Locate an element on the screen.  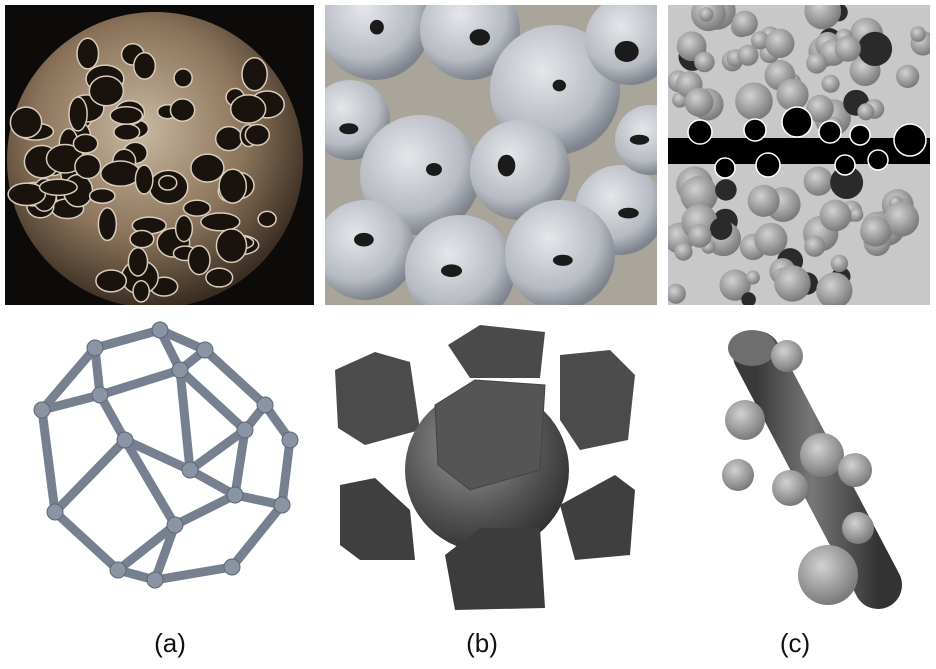
wireframe is located at coordinates (166, 455).